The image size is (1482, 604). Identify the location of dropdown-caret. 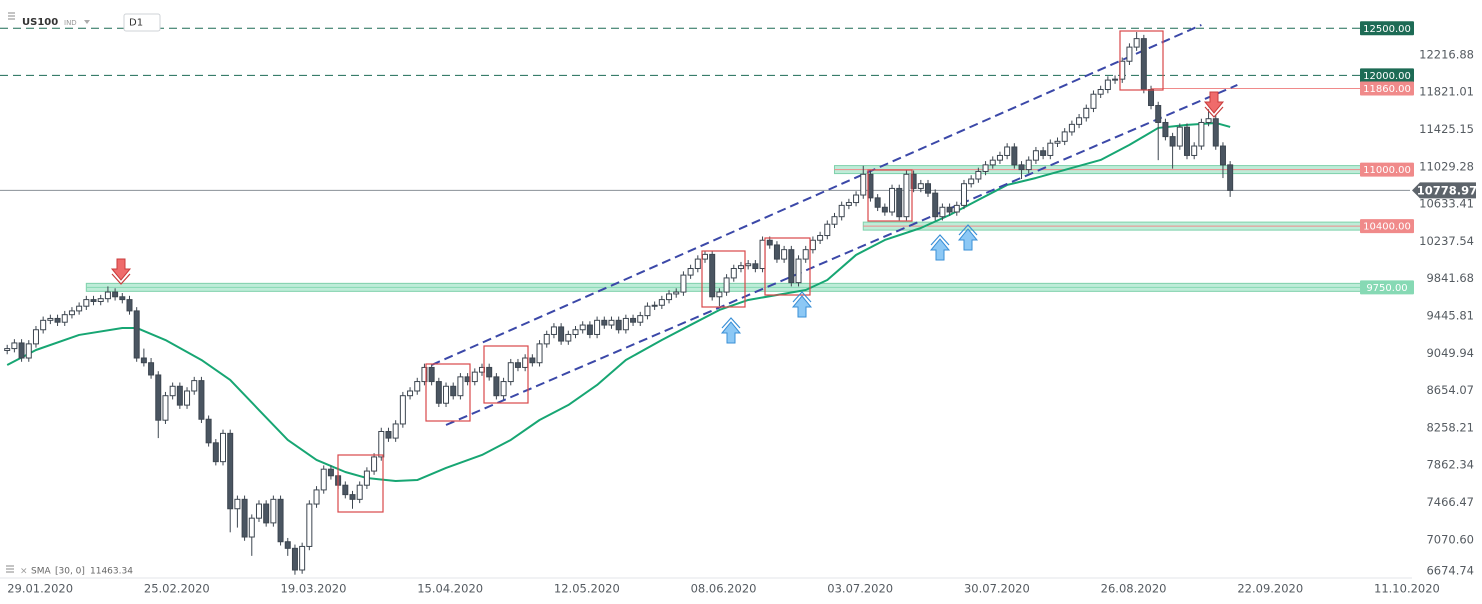
(87, 22).